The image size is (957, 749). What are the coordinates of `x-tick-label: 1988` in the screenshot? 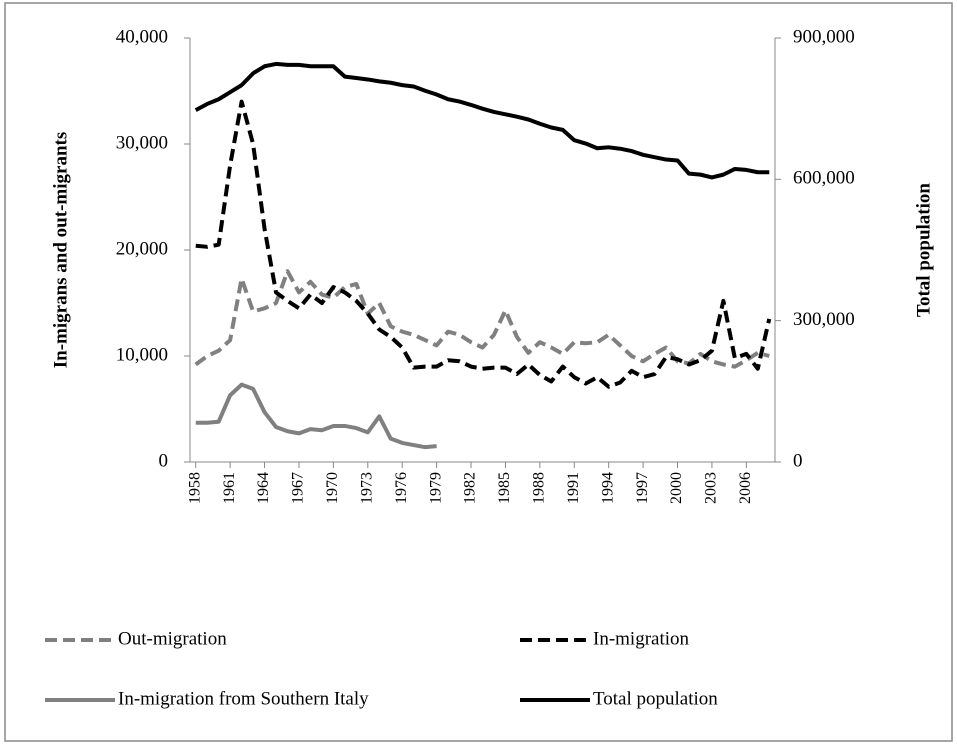 It's located at (539, 488).